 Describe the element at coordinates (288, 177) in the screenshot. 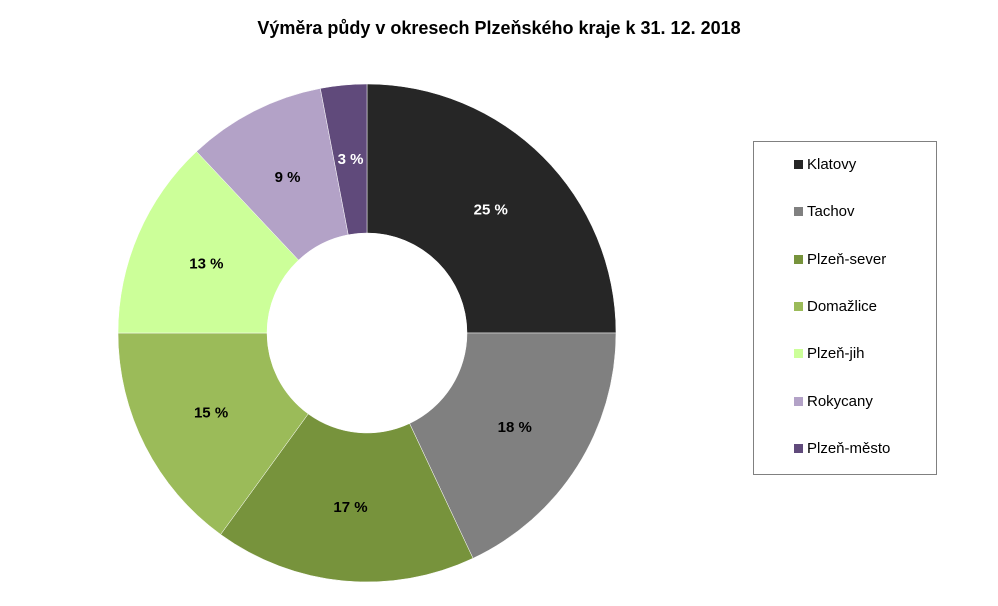

I see `data-label: 9 %` at that location.